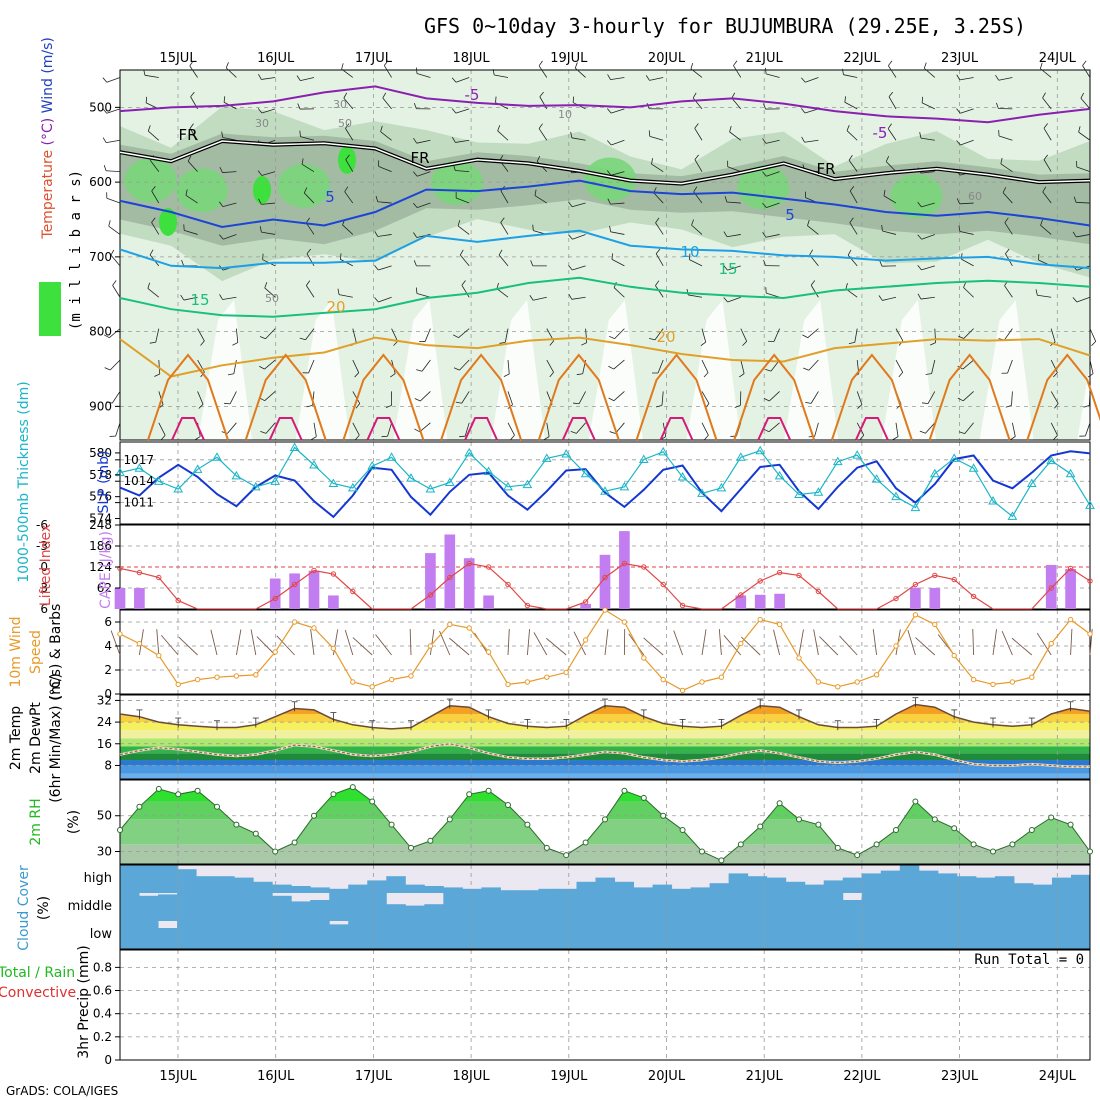 The width and height of the screenshot is (1100, 1100). Describe the element at coordinates (469, 563) in the screenshot. I see `lifted-index-marker` at that location.